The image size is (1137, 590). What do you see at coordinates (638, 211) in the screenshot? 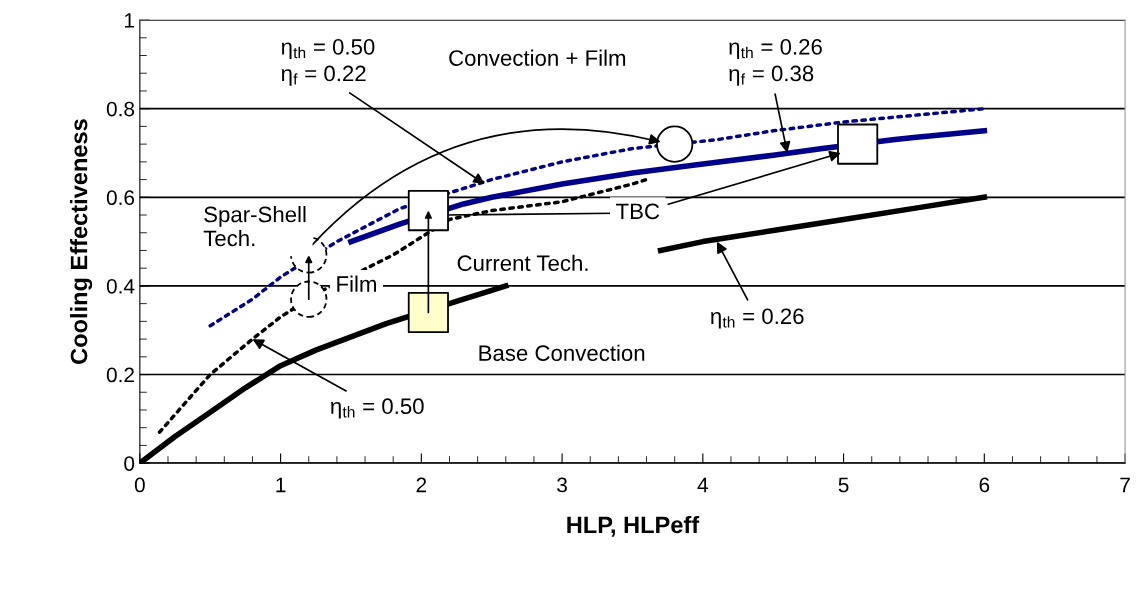
I see `annotation: TBC` at bounding box center [638, 211].